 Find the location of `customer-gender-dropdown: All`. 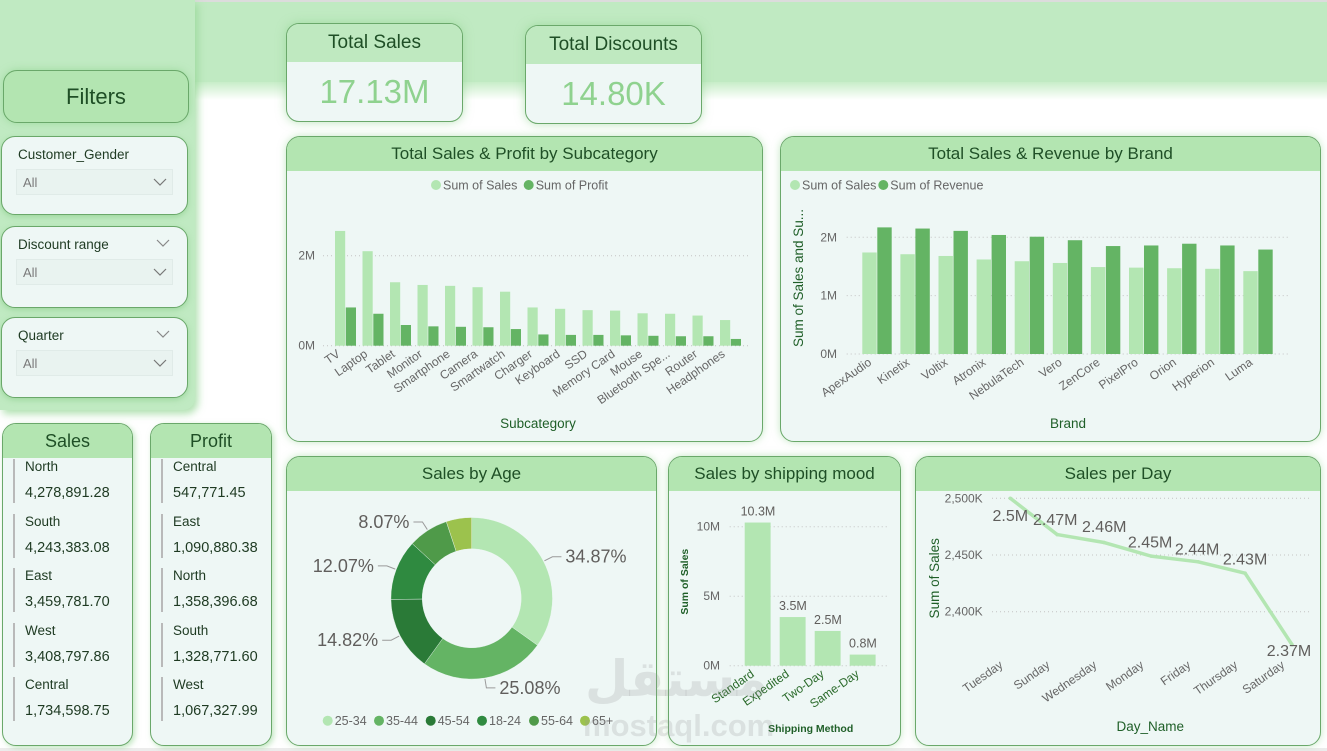

customer-gender-dropdown: All is located at coordinates (94, 182).